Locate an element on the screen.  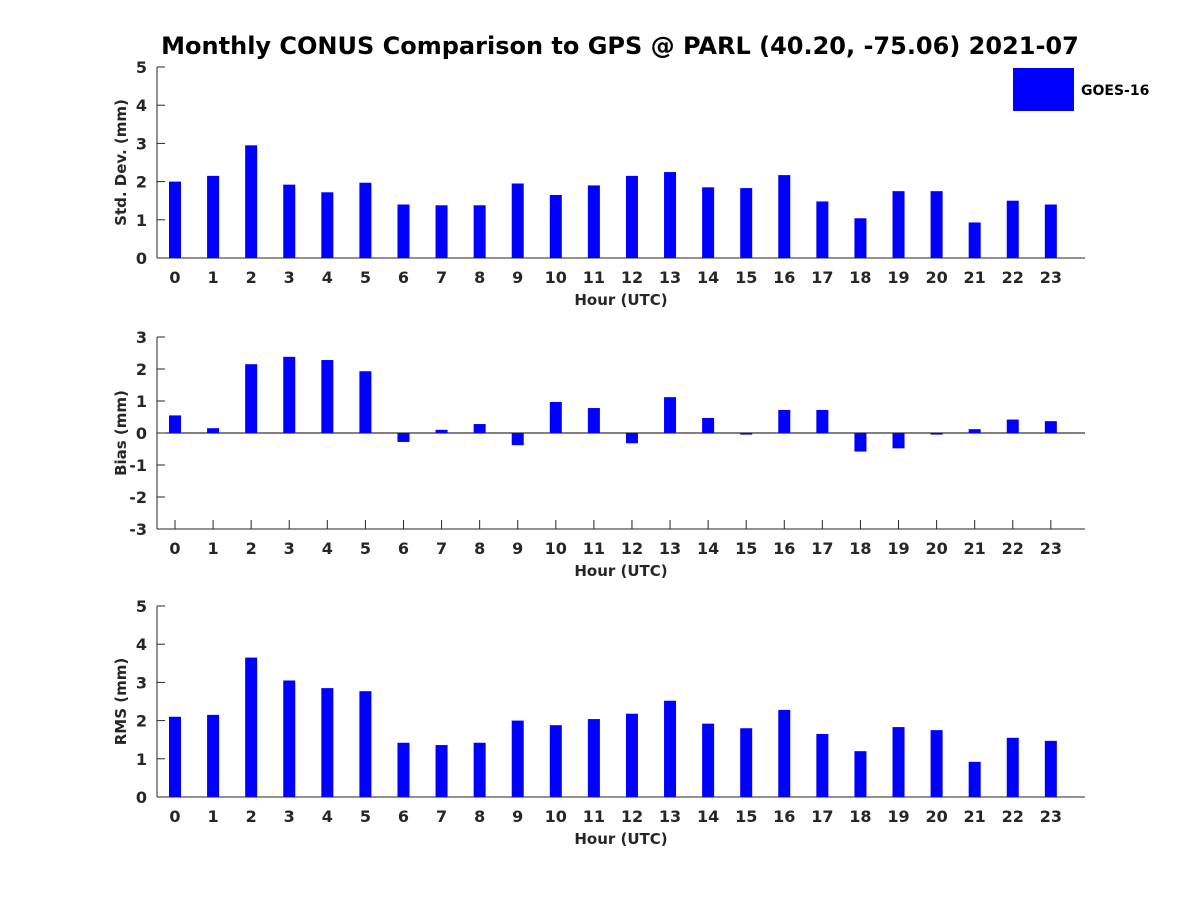
stddev-x-tick-label: 6 is located at coordinates (403, 277).